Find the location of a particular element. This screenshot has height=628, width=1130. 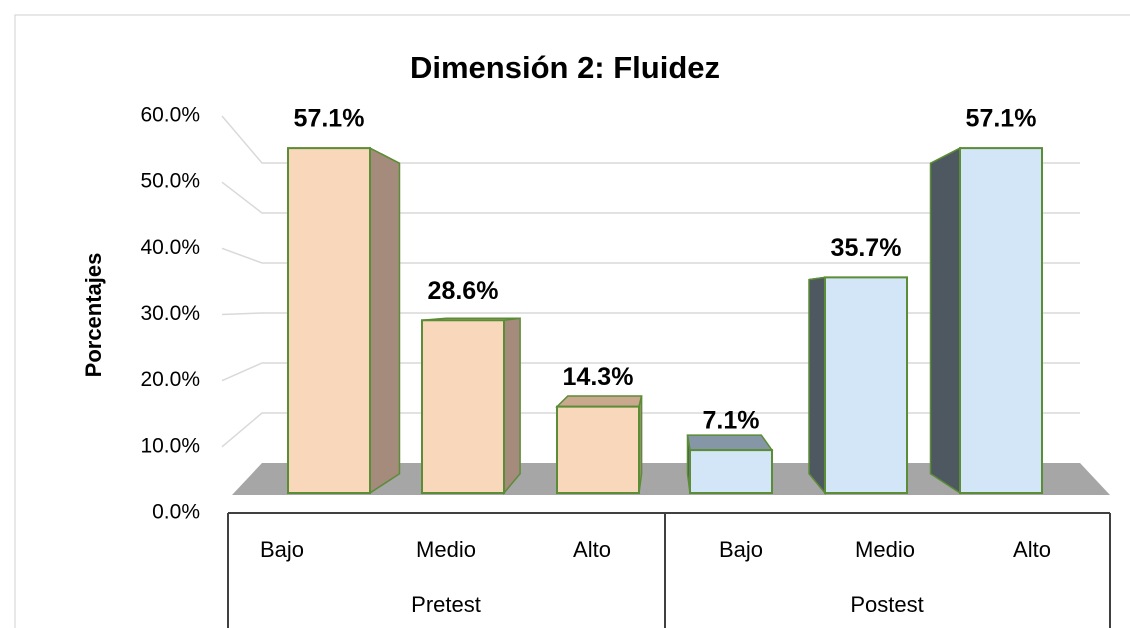

y-tick-label: 40.0% is located at coordinates (170, 247).